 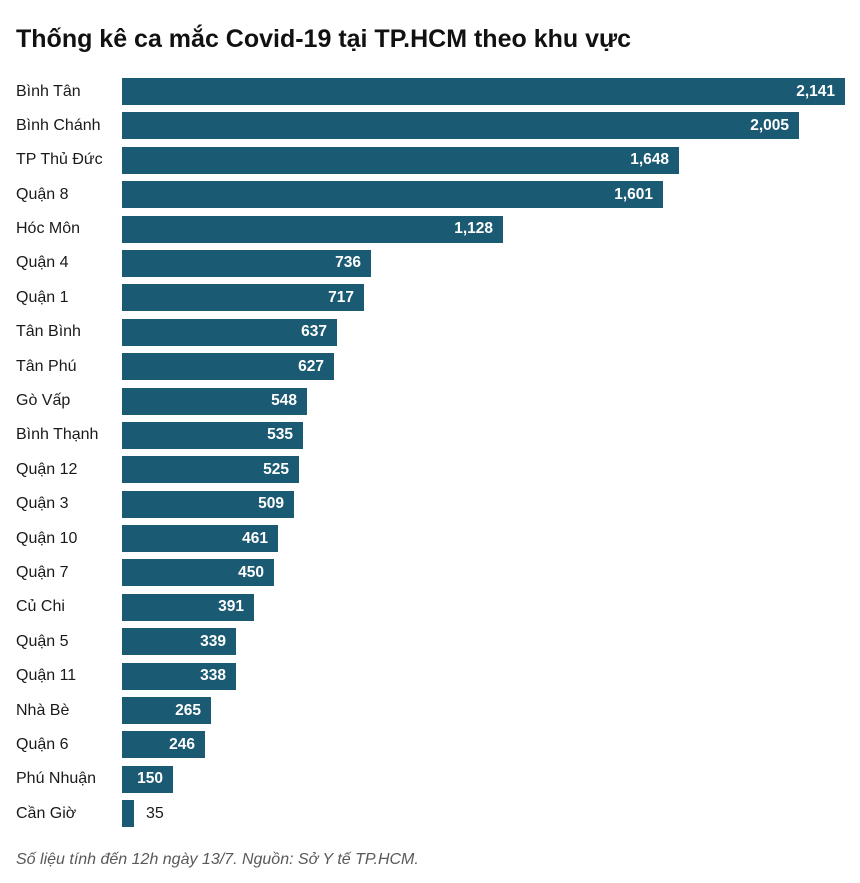 What do you see at coordinates (213, 676) in the screenshot?
I see `bar-value: 338` at bounding box center [213, 676].